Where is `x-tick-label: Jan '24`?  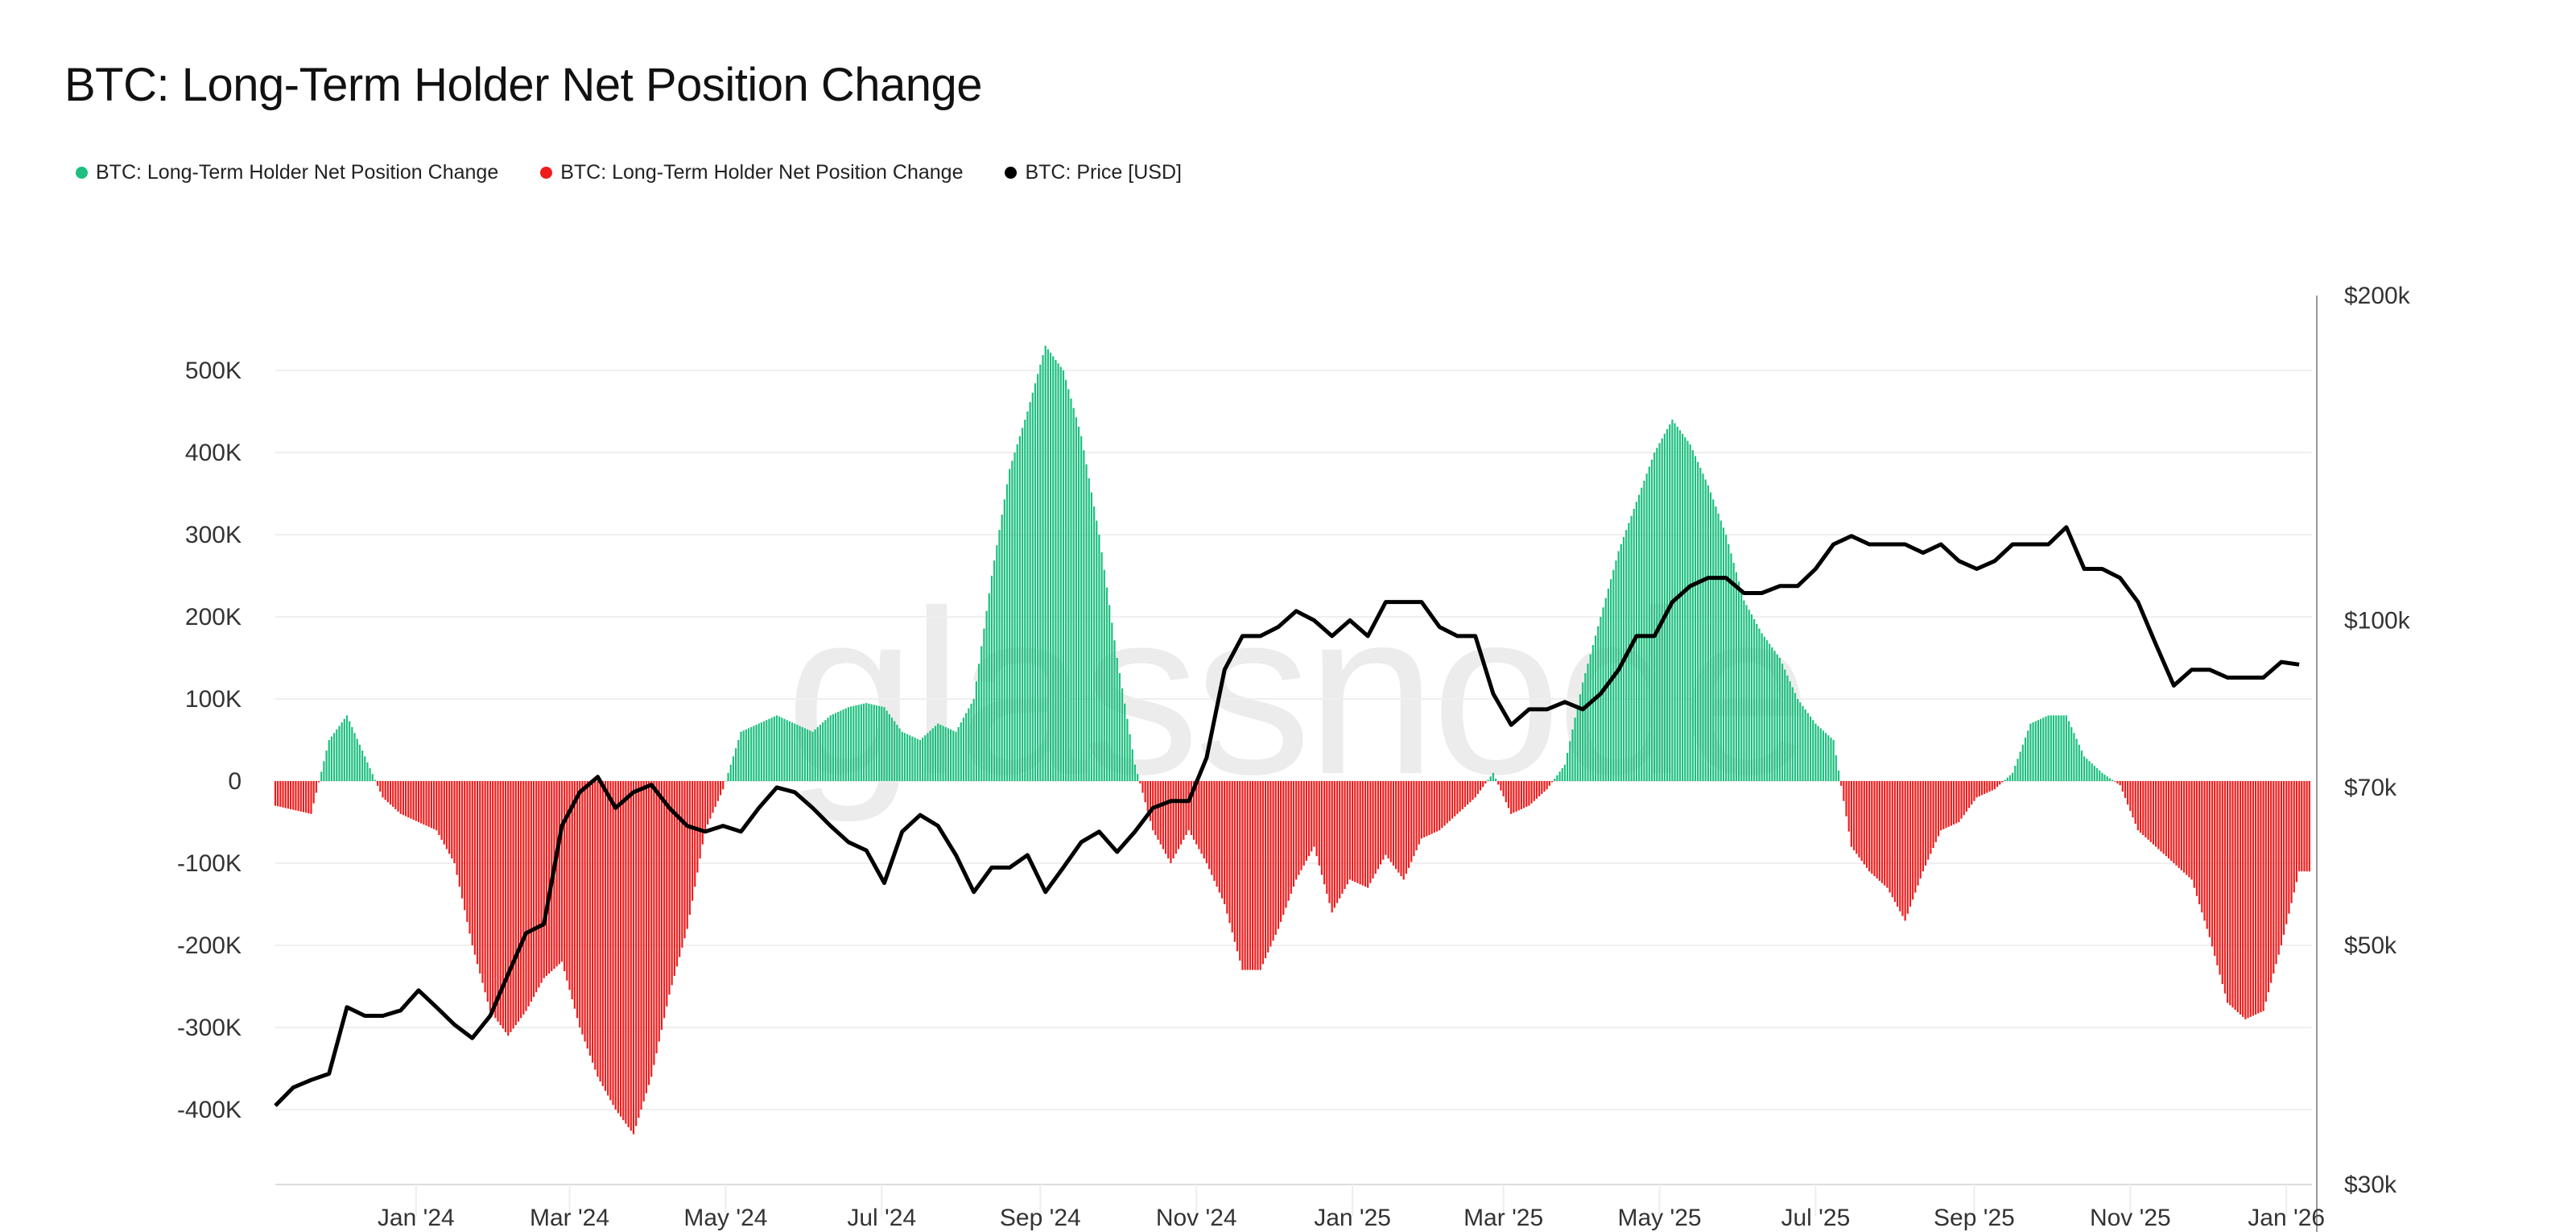 x-tick-label: Jan '24 is located at coordinates (416, 1218).